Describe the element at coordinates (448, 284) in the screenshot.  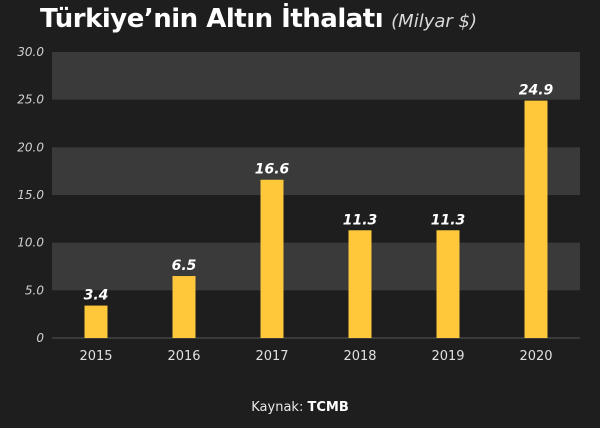
I see `bar-2019` at that location.